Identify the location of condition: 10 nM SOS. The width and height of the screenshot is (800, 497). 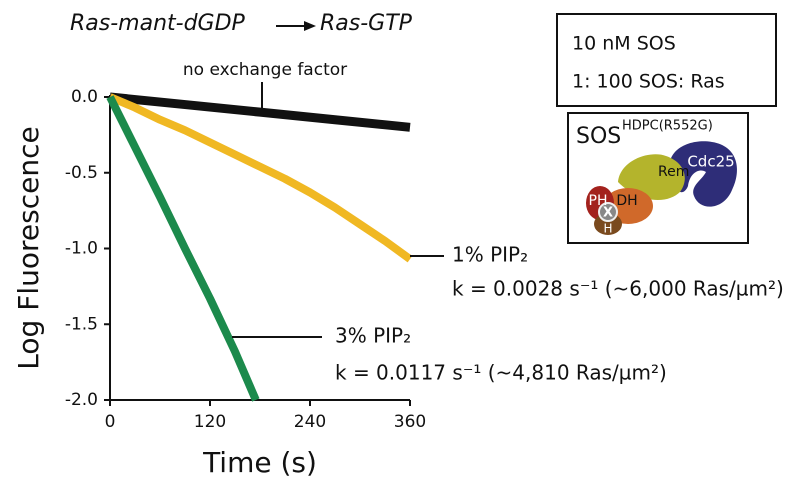
(624, 44).